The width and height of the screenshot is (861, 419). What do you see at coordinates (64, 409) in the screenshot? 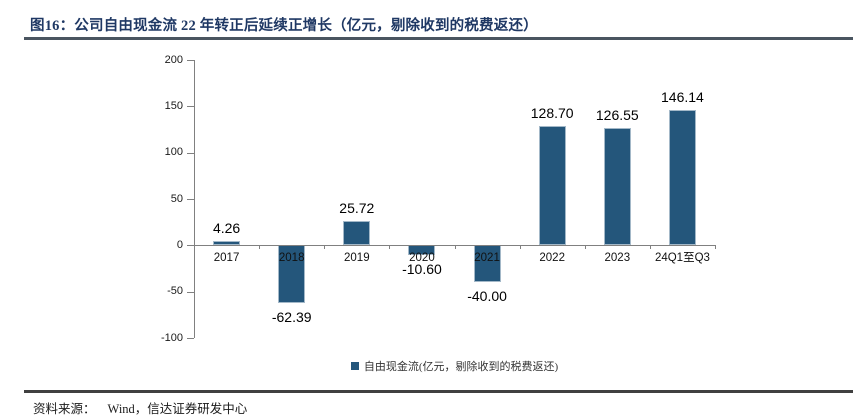
I see `source-label: 资料来源：` at bounding box center [64, 409].